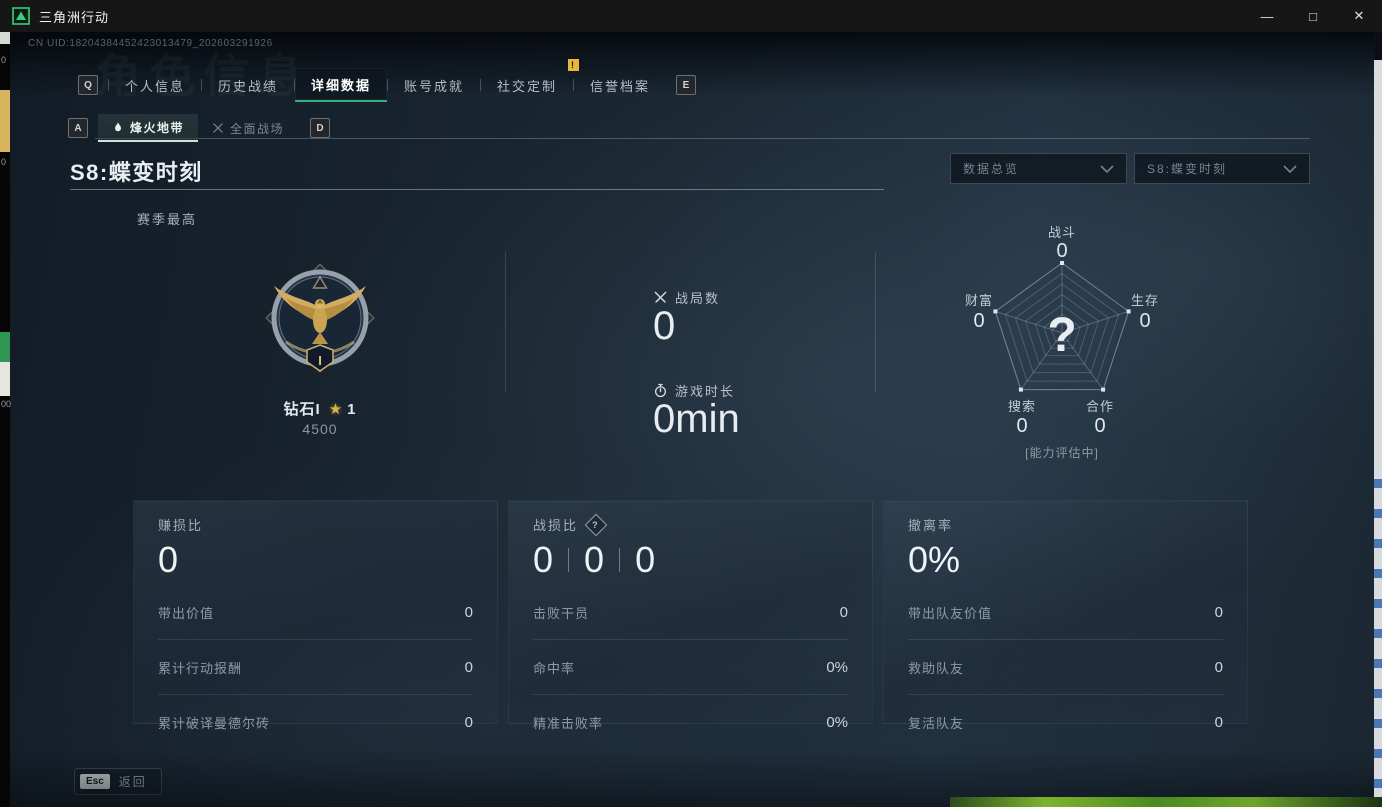 The image size is (1382, 807). Describe the element at coordinates (530, 80) in the screenshot. I see `tab-social-customization: 社交定制 !` at that location.